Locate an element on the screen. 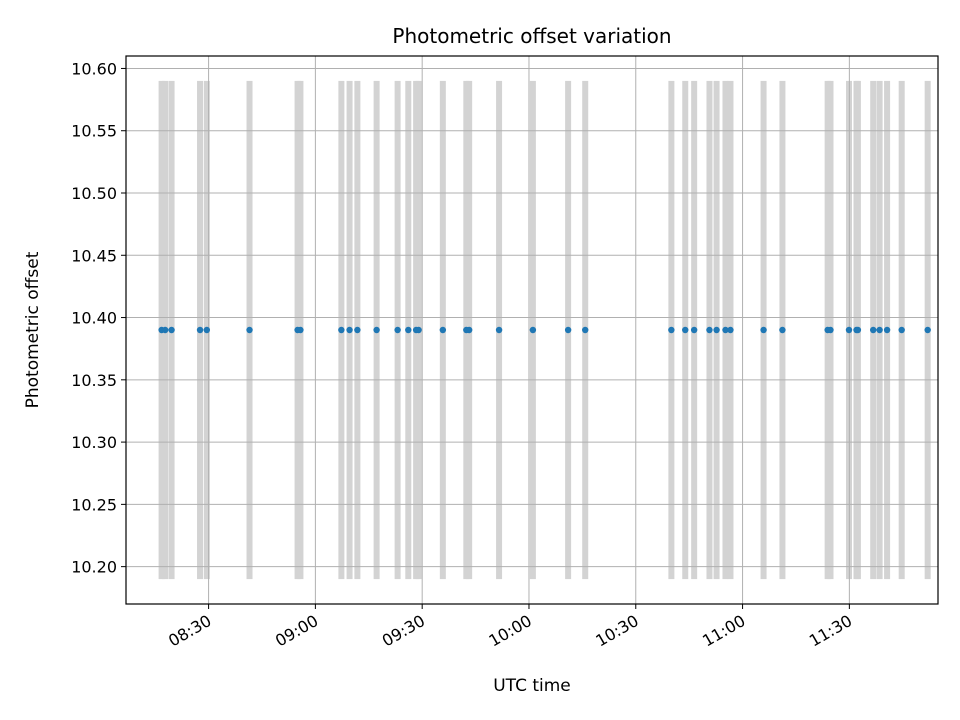  x-tick-label: 10:00 is located at coordinates (510, 631).